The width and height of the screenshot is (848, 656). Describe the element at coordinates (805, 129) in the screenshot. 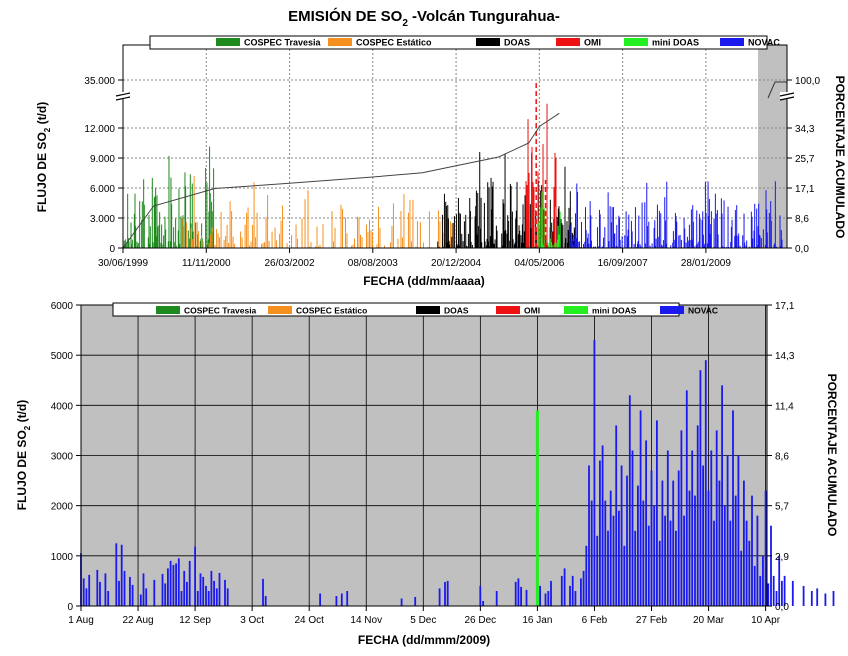

I see `y2-tick-label: 34,3` at that location.